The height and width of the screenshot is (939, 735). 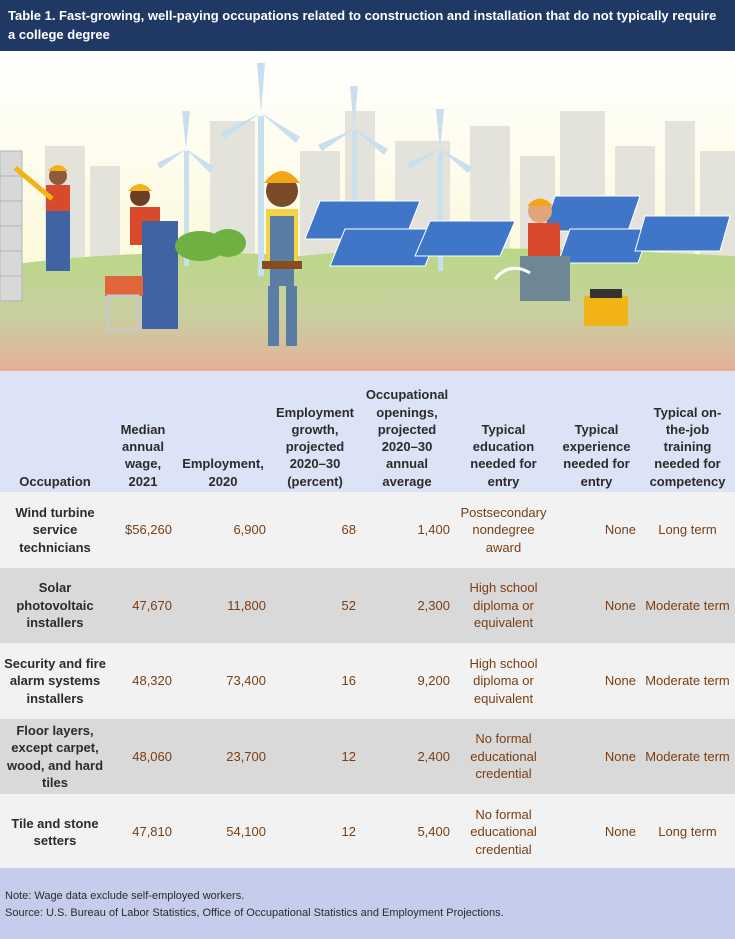 I want to click on employment-cell: 6,900, so click(x=223, y=530).